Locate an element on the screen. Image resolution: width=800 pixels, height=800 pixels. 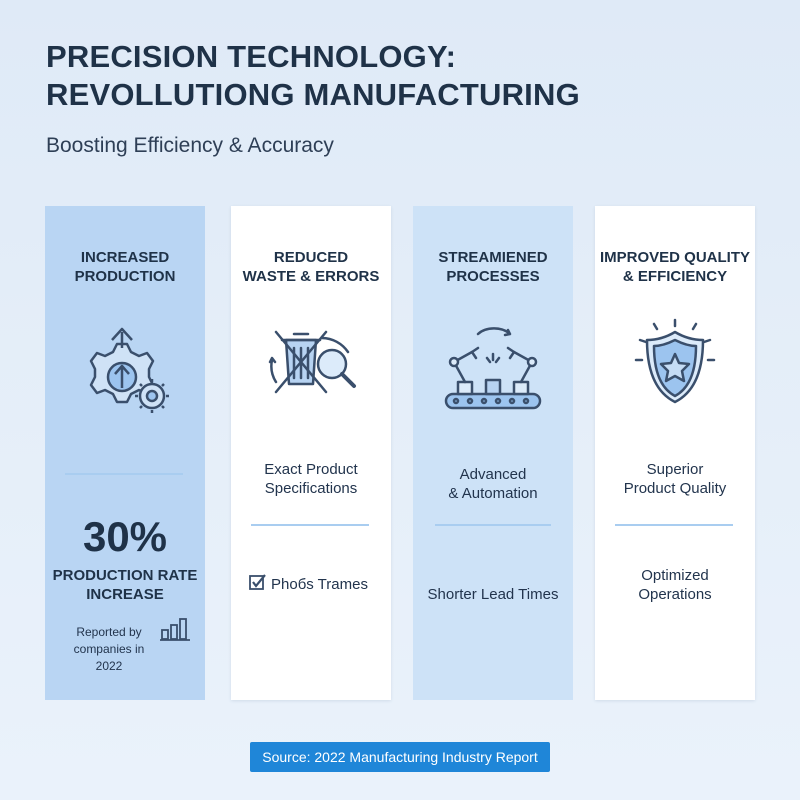
card-heading: REDUCED WASTE & ERRORS is located at coordinates (311, 267).